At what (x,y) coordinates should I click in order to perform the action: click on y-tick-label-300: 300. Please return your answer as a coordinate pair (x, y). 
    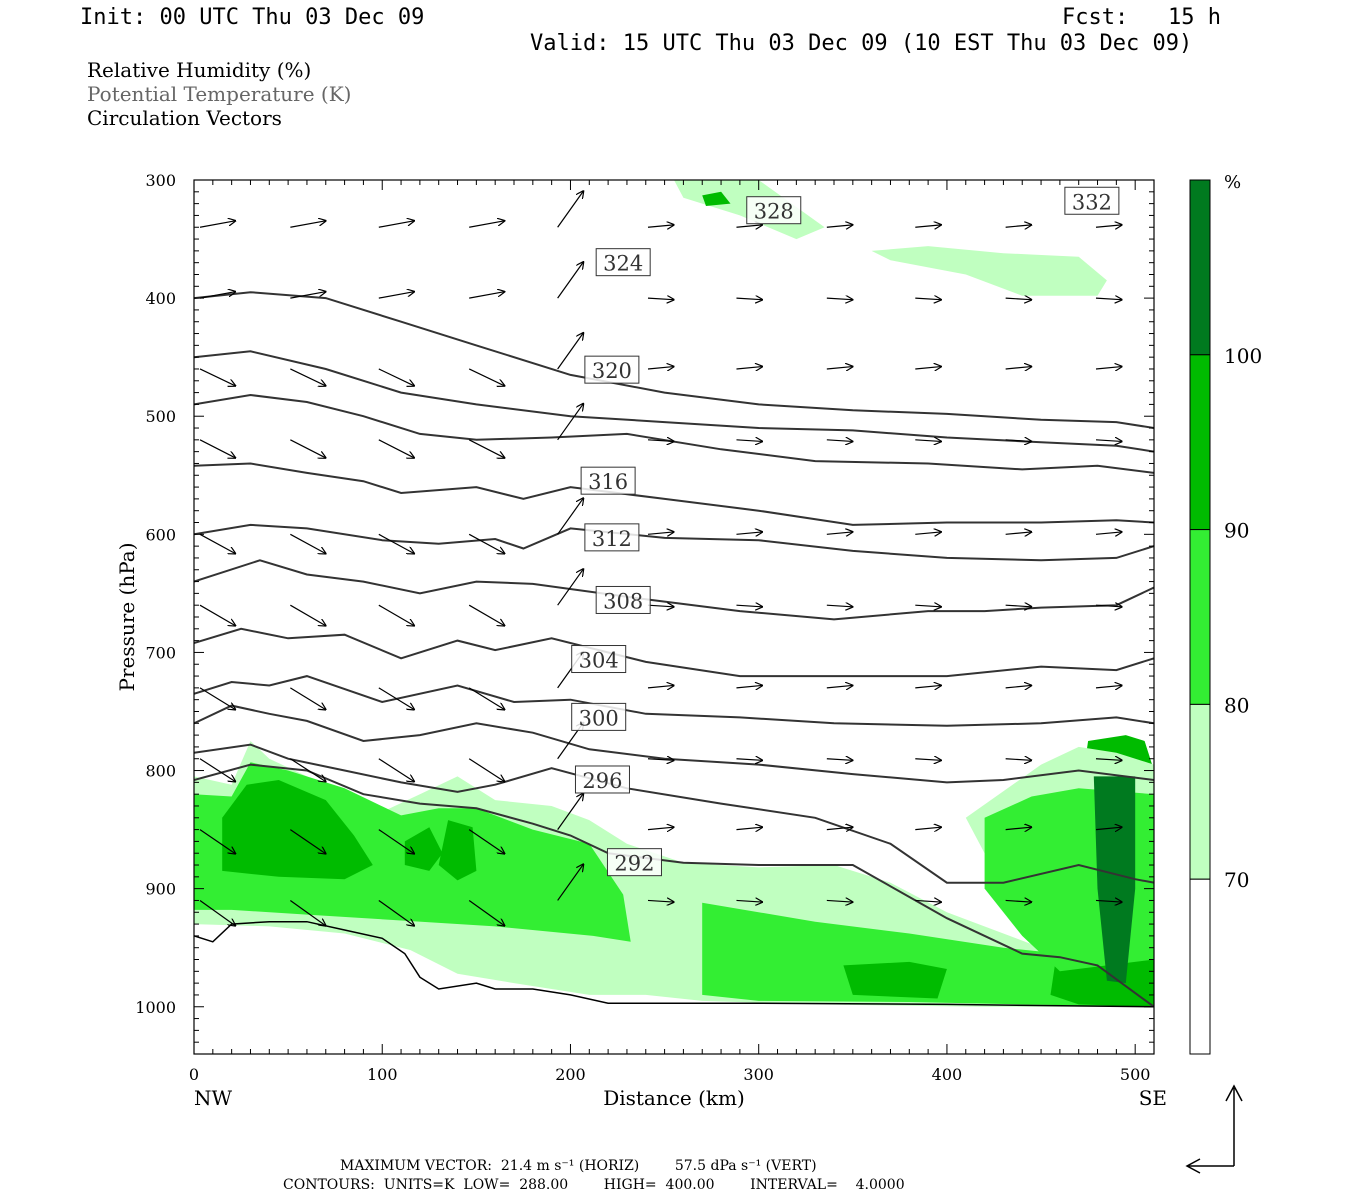
    Looking at the image, I should click on (160, 180).